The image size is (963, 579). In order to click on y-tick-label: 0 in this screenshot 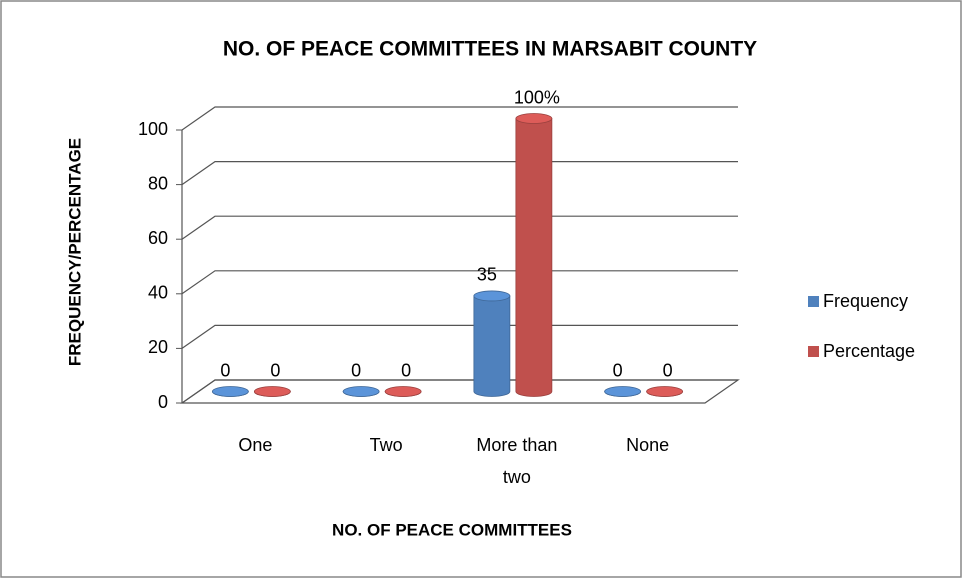, I will do `click(163, 402)`.